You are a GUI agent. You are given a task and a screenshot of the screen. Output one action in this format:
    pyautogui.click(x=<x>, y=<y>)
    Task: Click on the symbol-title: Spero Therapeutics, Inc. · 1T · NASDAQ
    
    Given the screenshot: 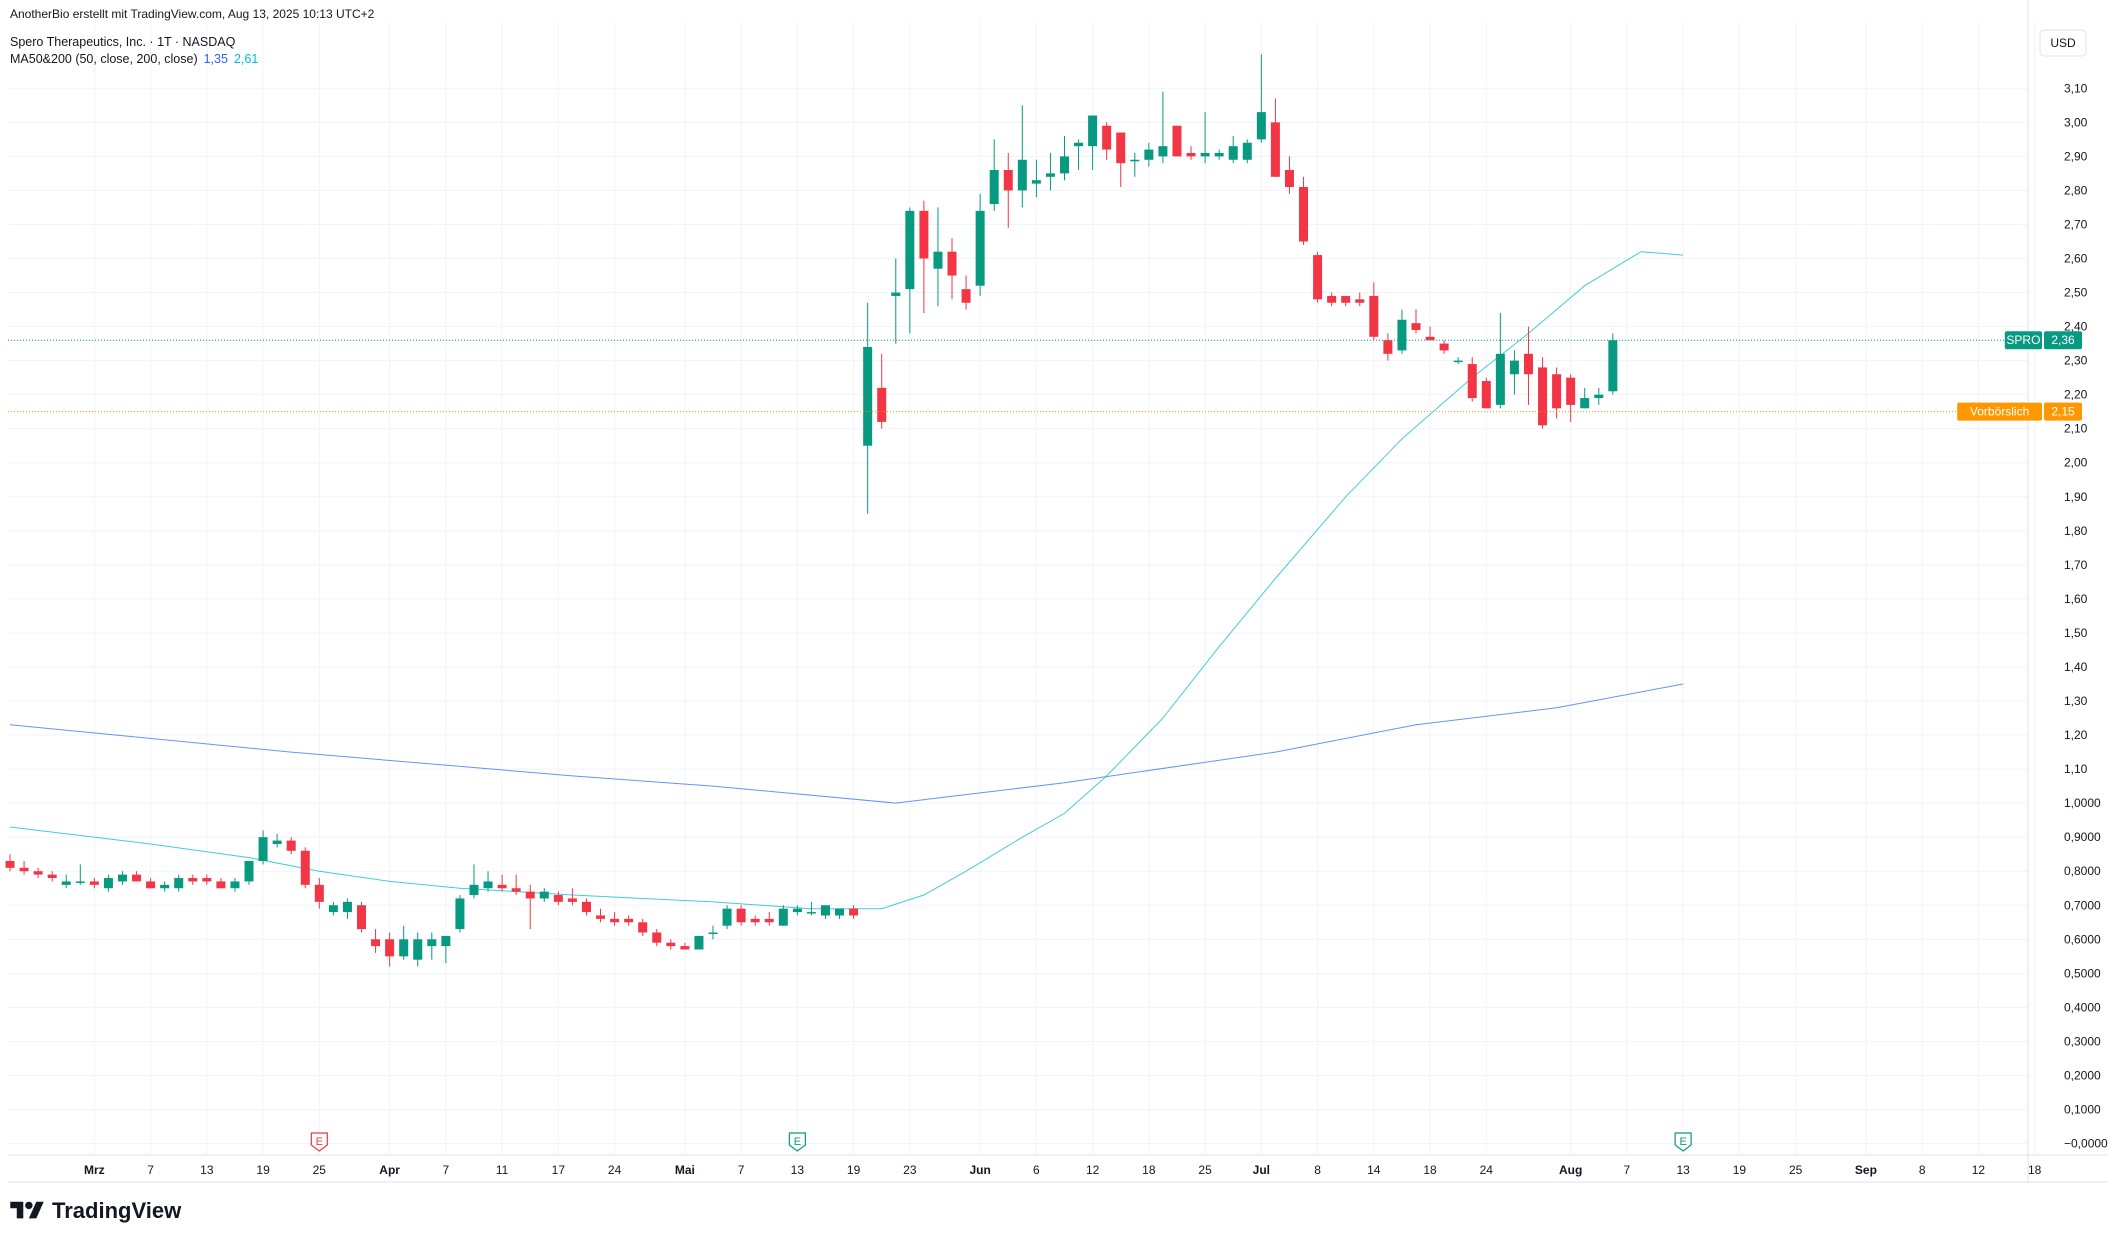 What is the action you would take?
    pyautogui.click(x=123, y=42)
    